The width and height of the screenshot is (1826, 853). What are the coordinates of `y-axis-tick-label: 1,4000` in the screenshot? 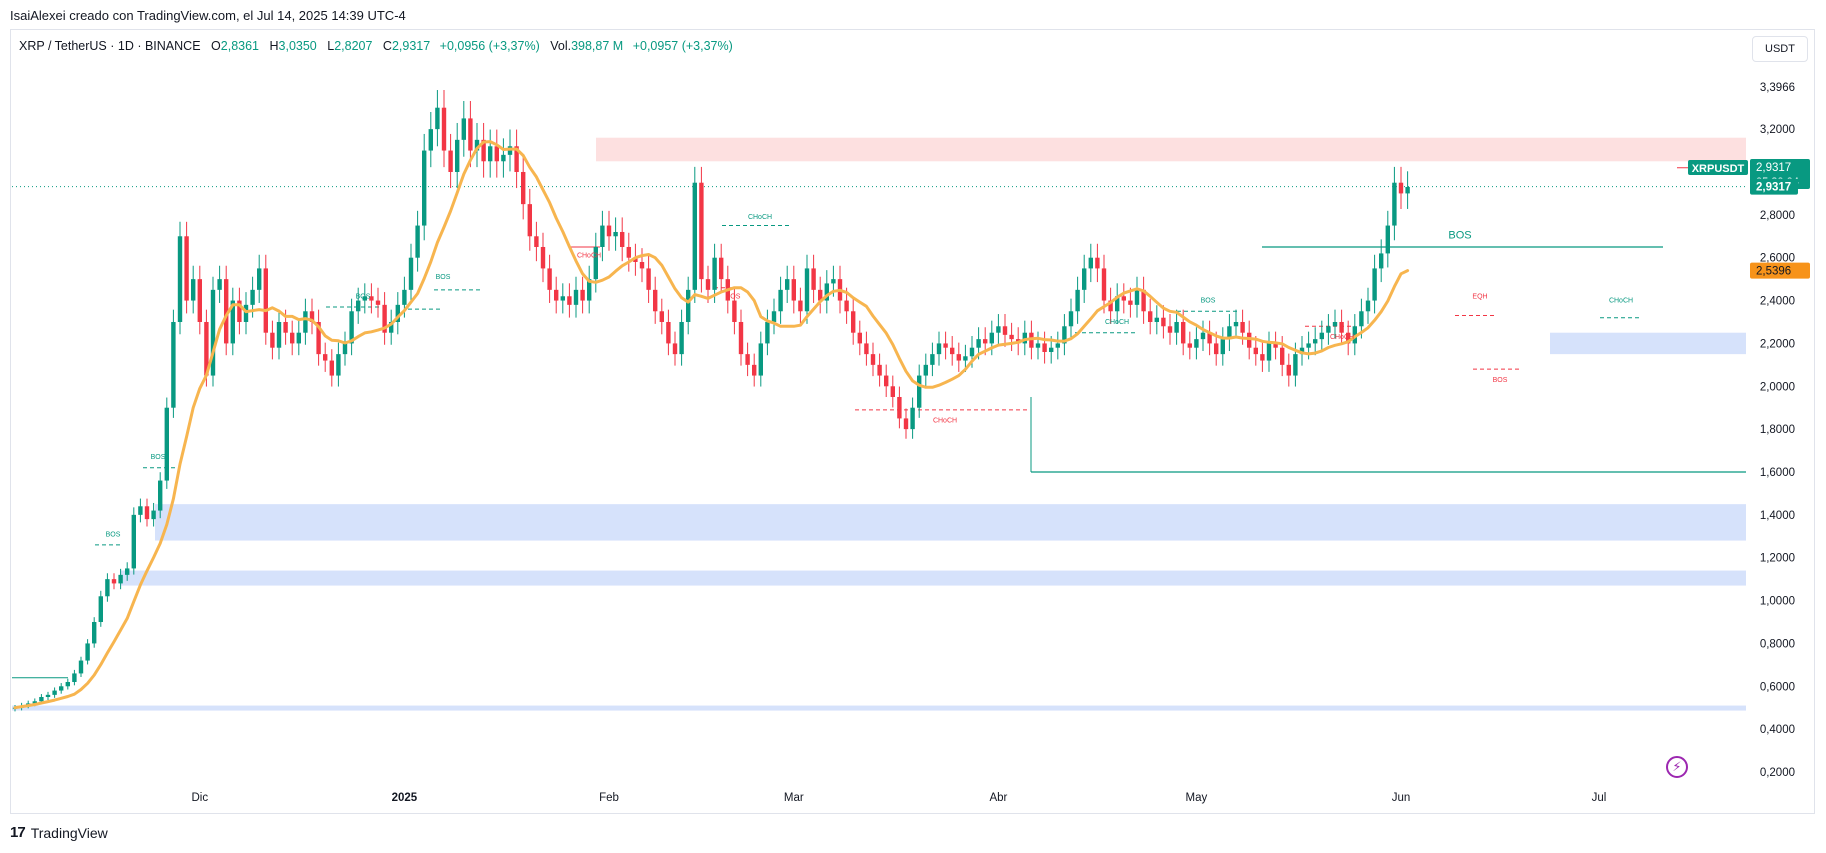 It's located at (1777, 516).